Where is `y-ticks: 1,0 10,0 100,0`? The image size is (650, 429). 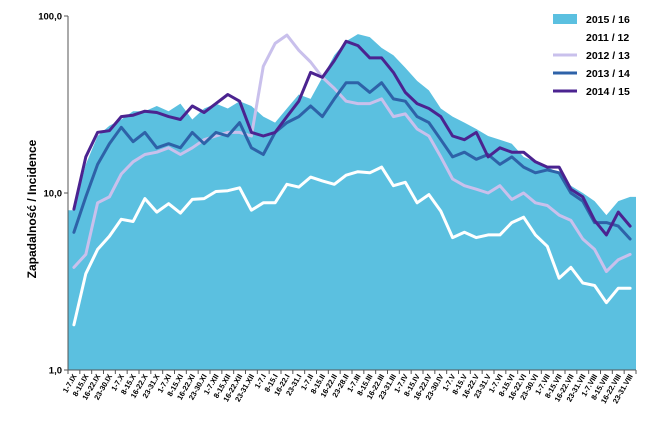 y-ticks: 1,0 10,0 100,0 is located at coordinates (53, 194).